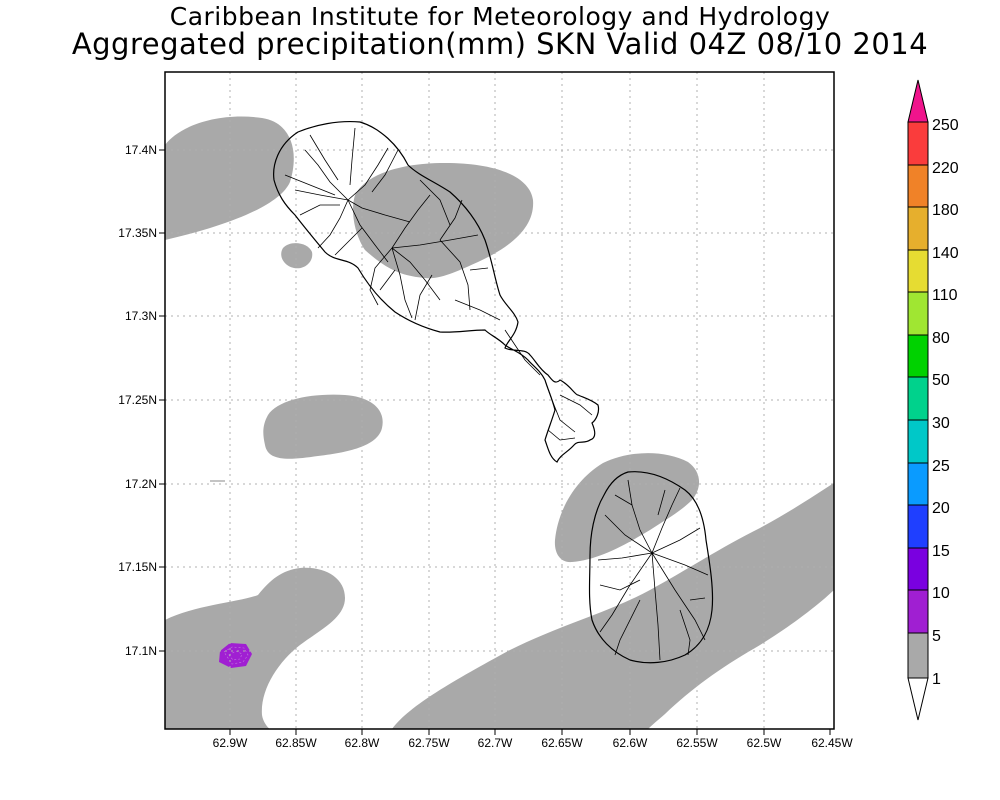 The width and height of the screenshot is (1000, 800). I want to click on y-tick-label: 17.1N, so click(141, 651).